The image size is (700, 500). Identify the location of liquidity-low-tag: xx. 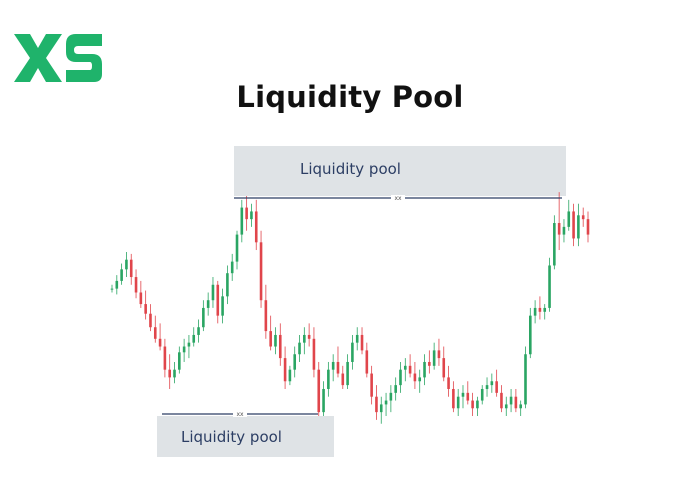
(240, 414).